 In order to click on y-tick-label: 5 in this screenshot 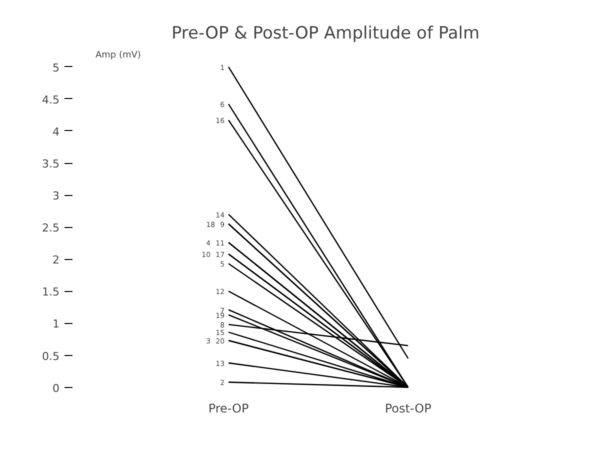, I will do `click(56, 67)`.